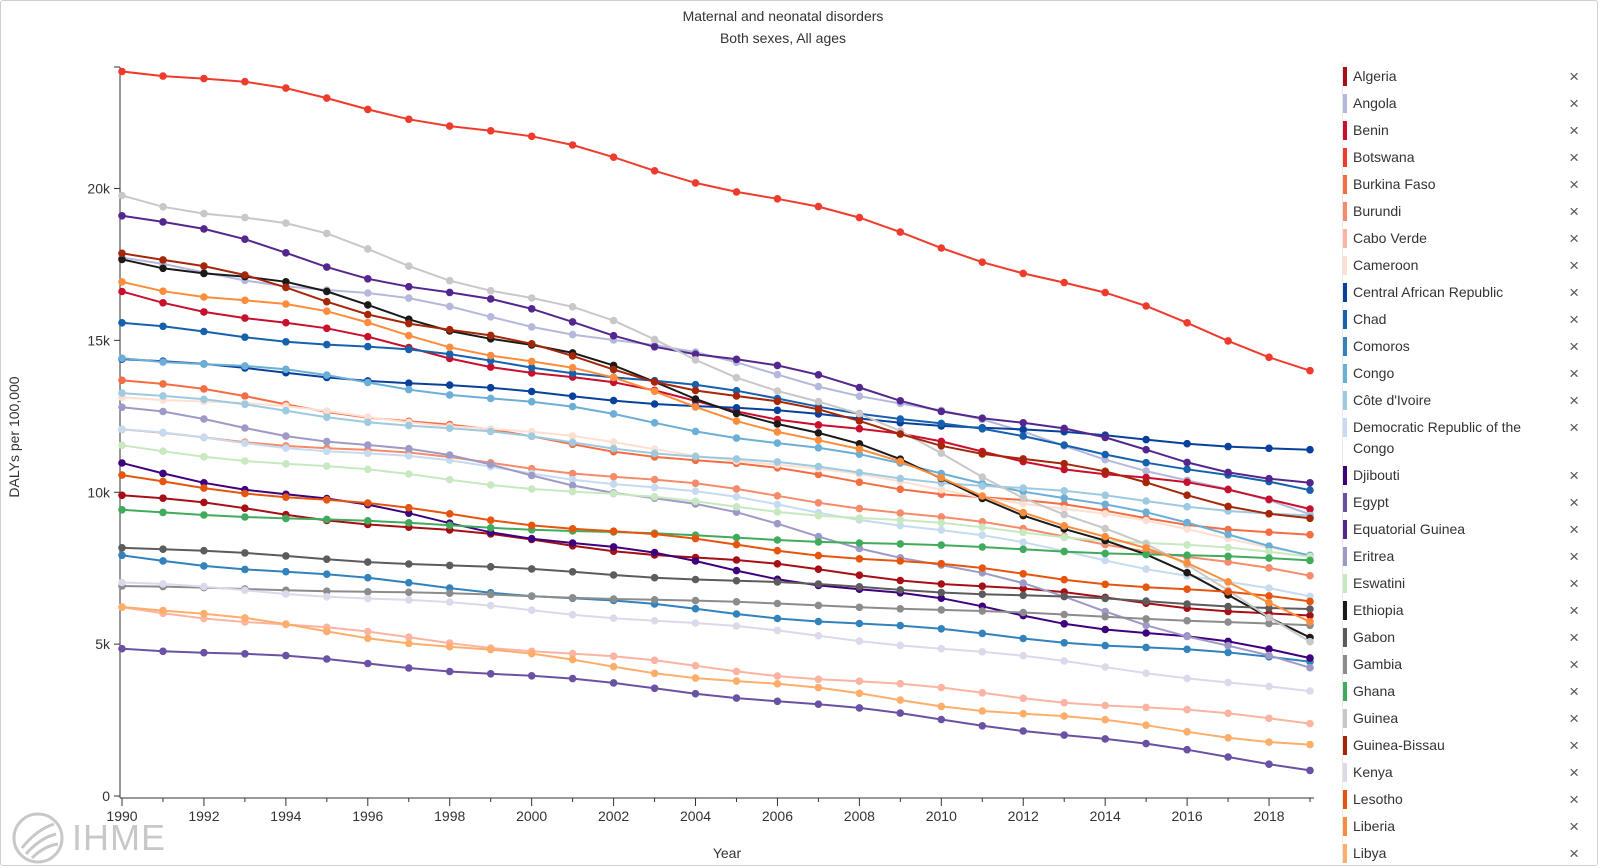  I want to click on series-kenya, so click(716, 636).